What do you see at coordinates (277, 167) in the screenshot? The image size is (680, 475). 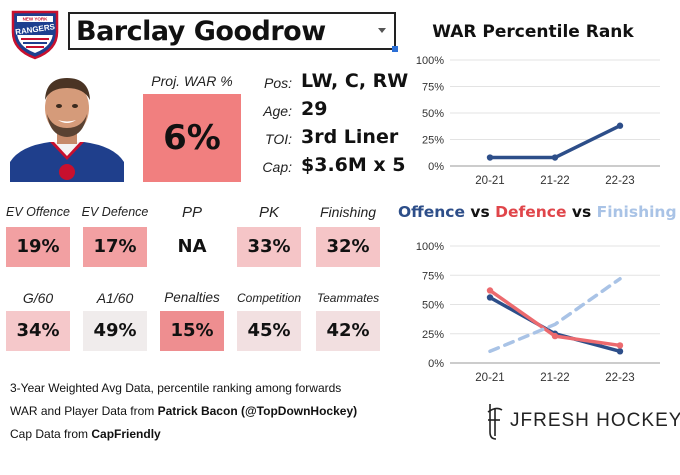 I see `info-key-cap: Cap:` at bounding box center [277, 167].